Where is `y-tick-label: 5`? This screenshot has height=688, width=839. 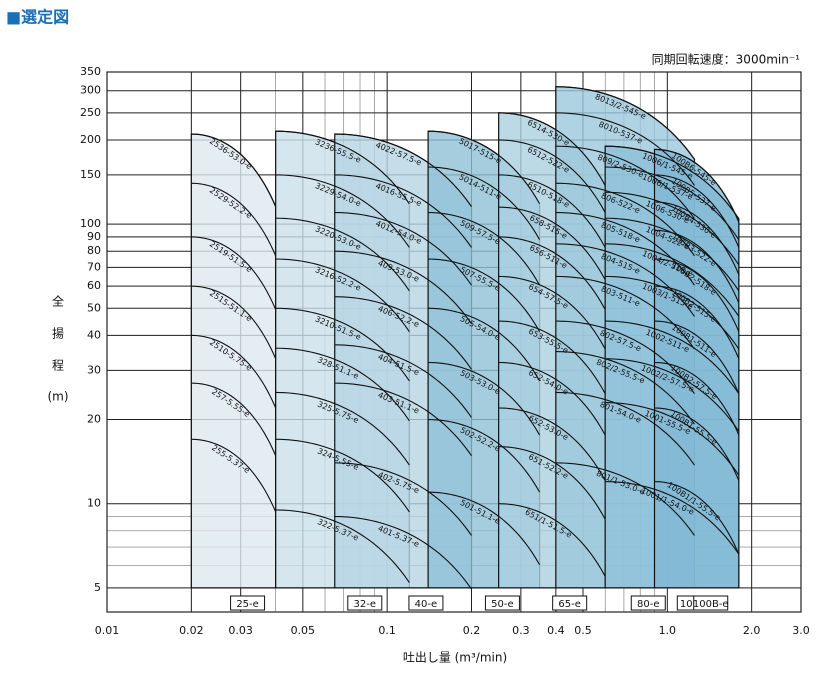 y-tick-label: 5 is located at coordinates (97, 587).